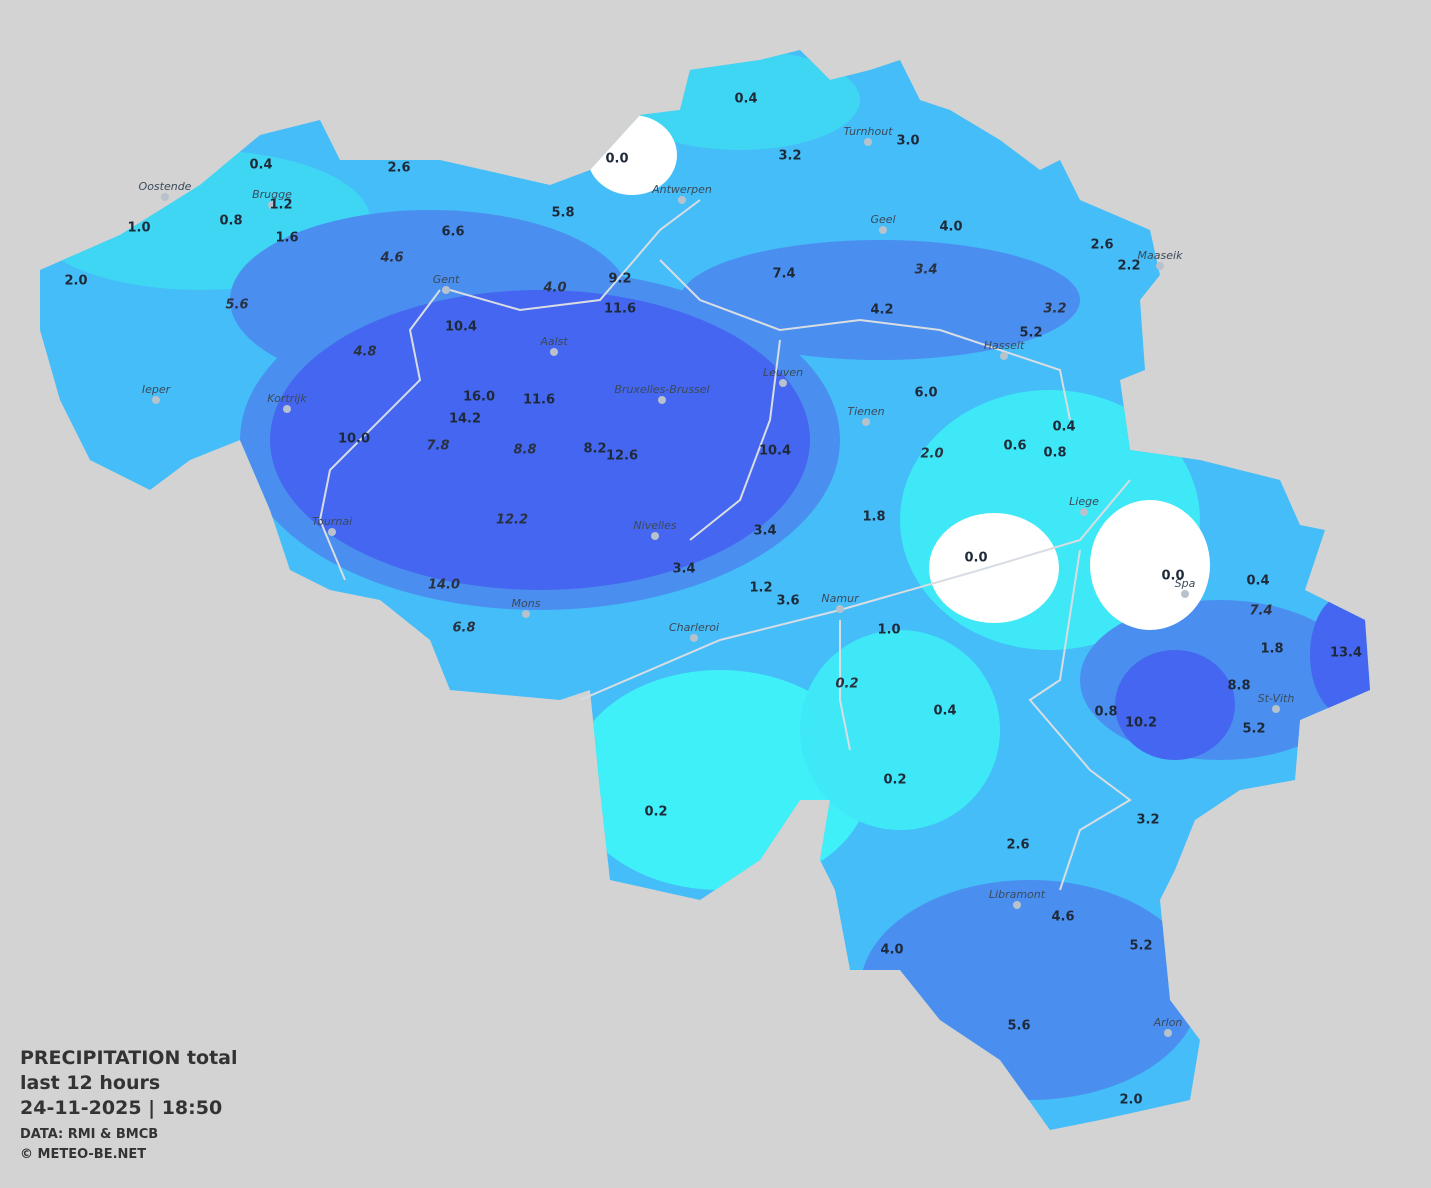 This screenshot has width=1431, height=1188. What do you see at coordinates (654, 525) in the screenshot?
I see `city-label: Nivelles` at bounding box center [654, 525].